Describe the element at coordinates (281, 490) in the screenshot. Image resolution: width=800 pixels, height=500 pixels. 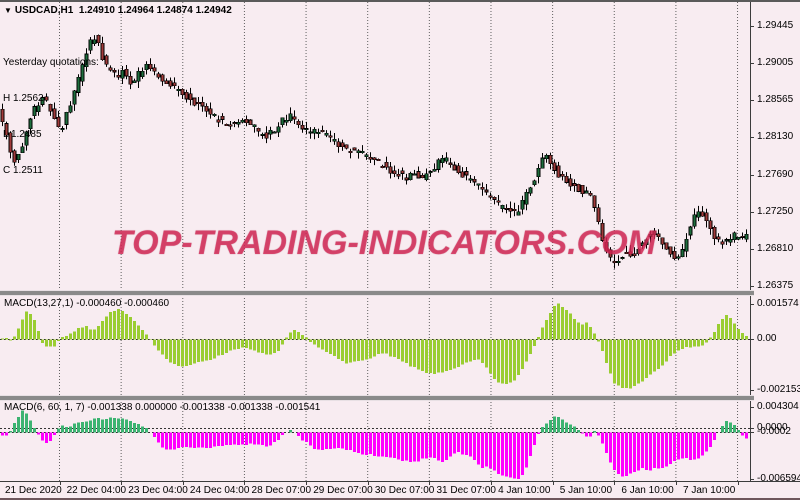
I see `time-axis-label: 28 Dec 07:00` at that location.